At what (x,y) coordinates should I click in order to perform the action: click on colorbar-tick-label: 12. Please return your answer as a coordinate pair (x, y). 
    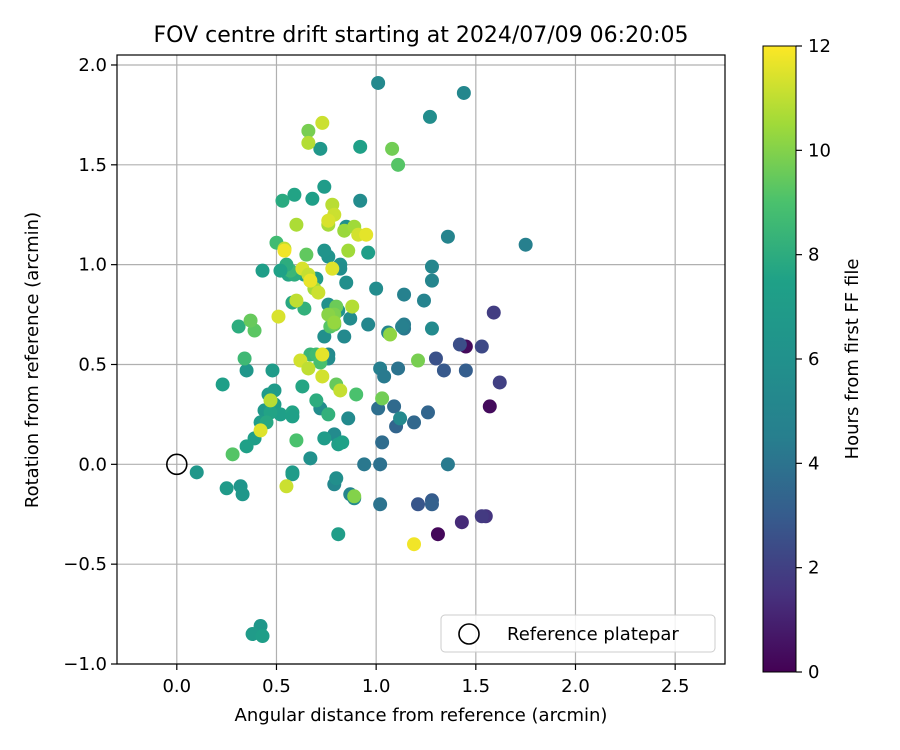
    Looking at the image, I should click on (819, 46).